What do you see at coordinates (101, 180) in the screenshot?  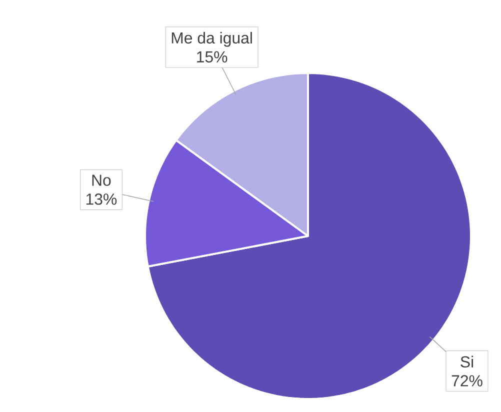 I see `slice-label: No` at bounding box center [101, 180].